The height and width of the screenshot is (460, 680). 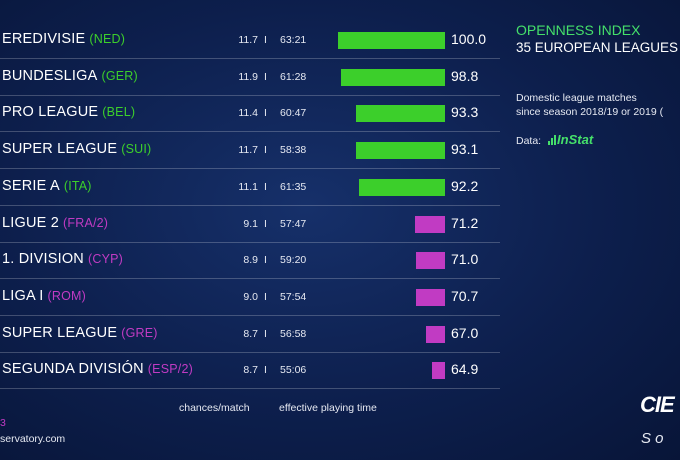 I want to click on league-label: PRO LEAGUE (BEL), so click(x=68, y=112).